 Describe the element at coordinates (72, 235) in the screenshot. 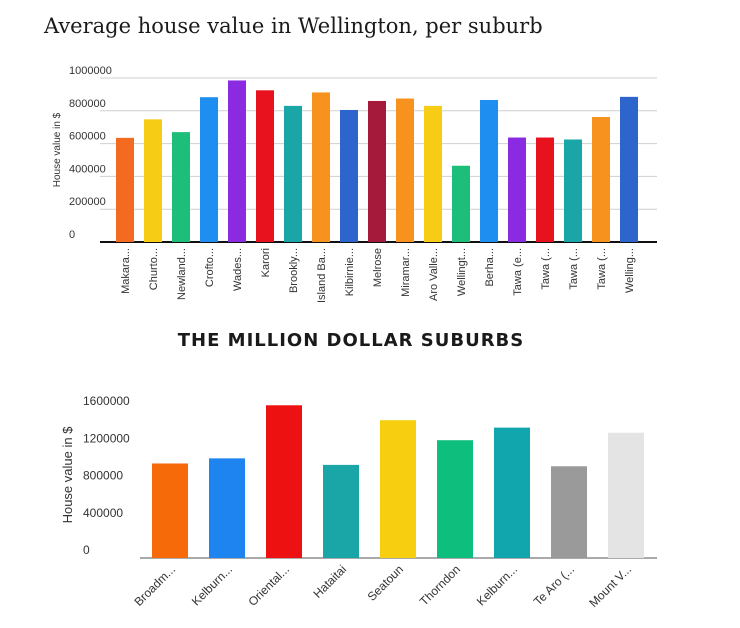

I see `chart1-y-tick-label: 0` at that location.